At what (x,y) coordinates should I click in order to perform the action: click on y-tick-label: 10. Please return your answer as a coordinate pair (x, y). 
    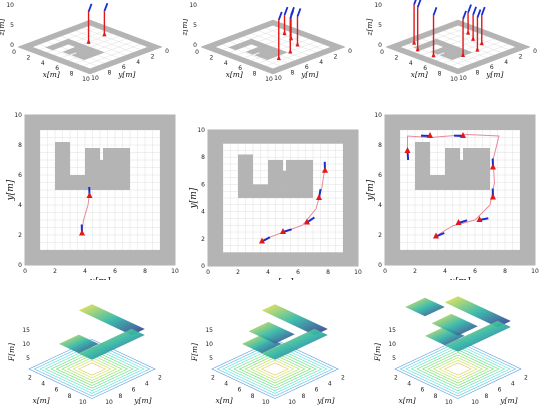
    Looking at the image, I should click on (201, 130).